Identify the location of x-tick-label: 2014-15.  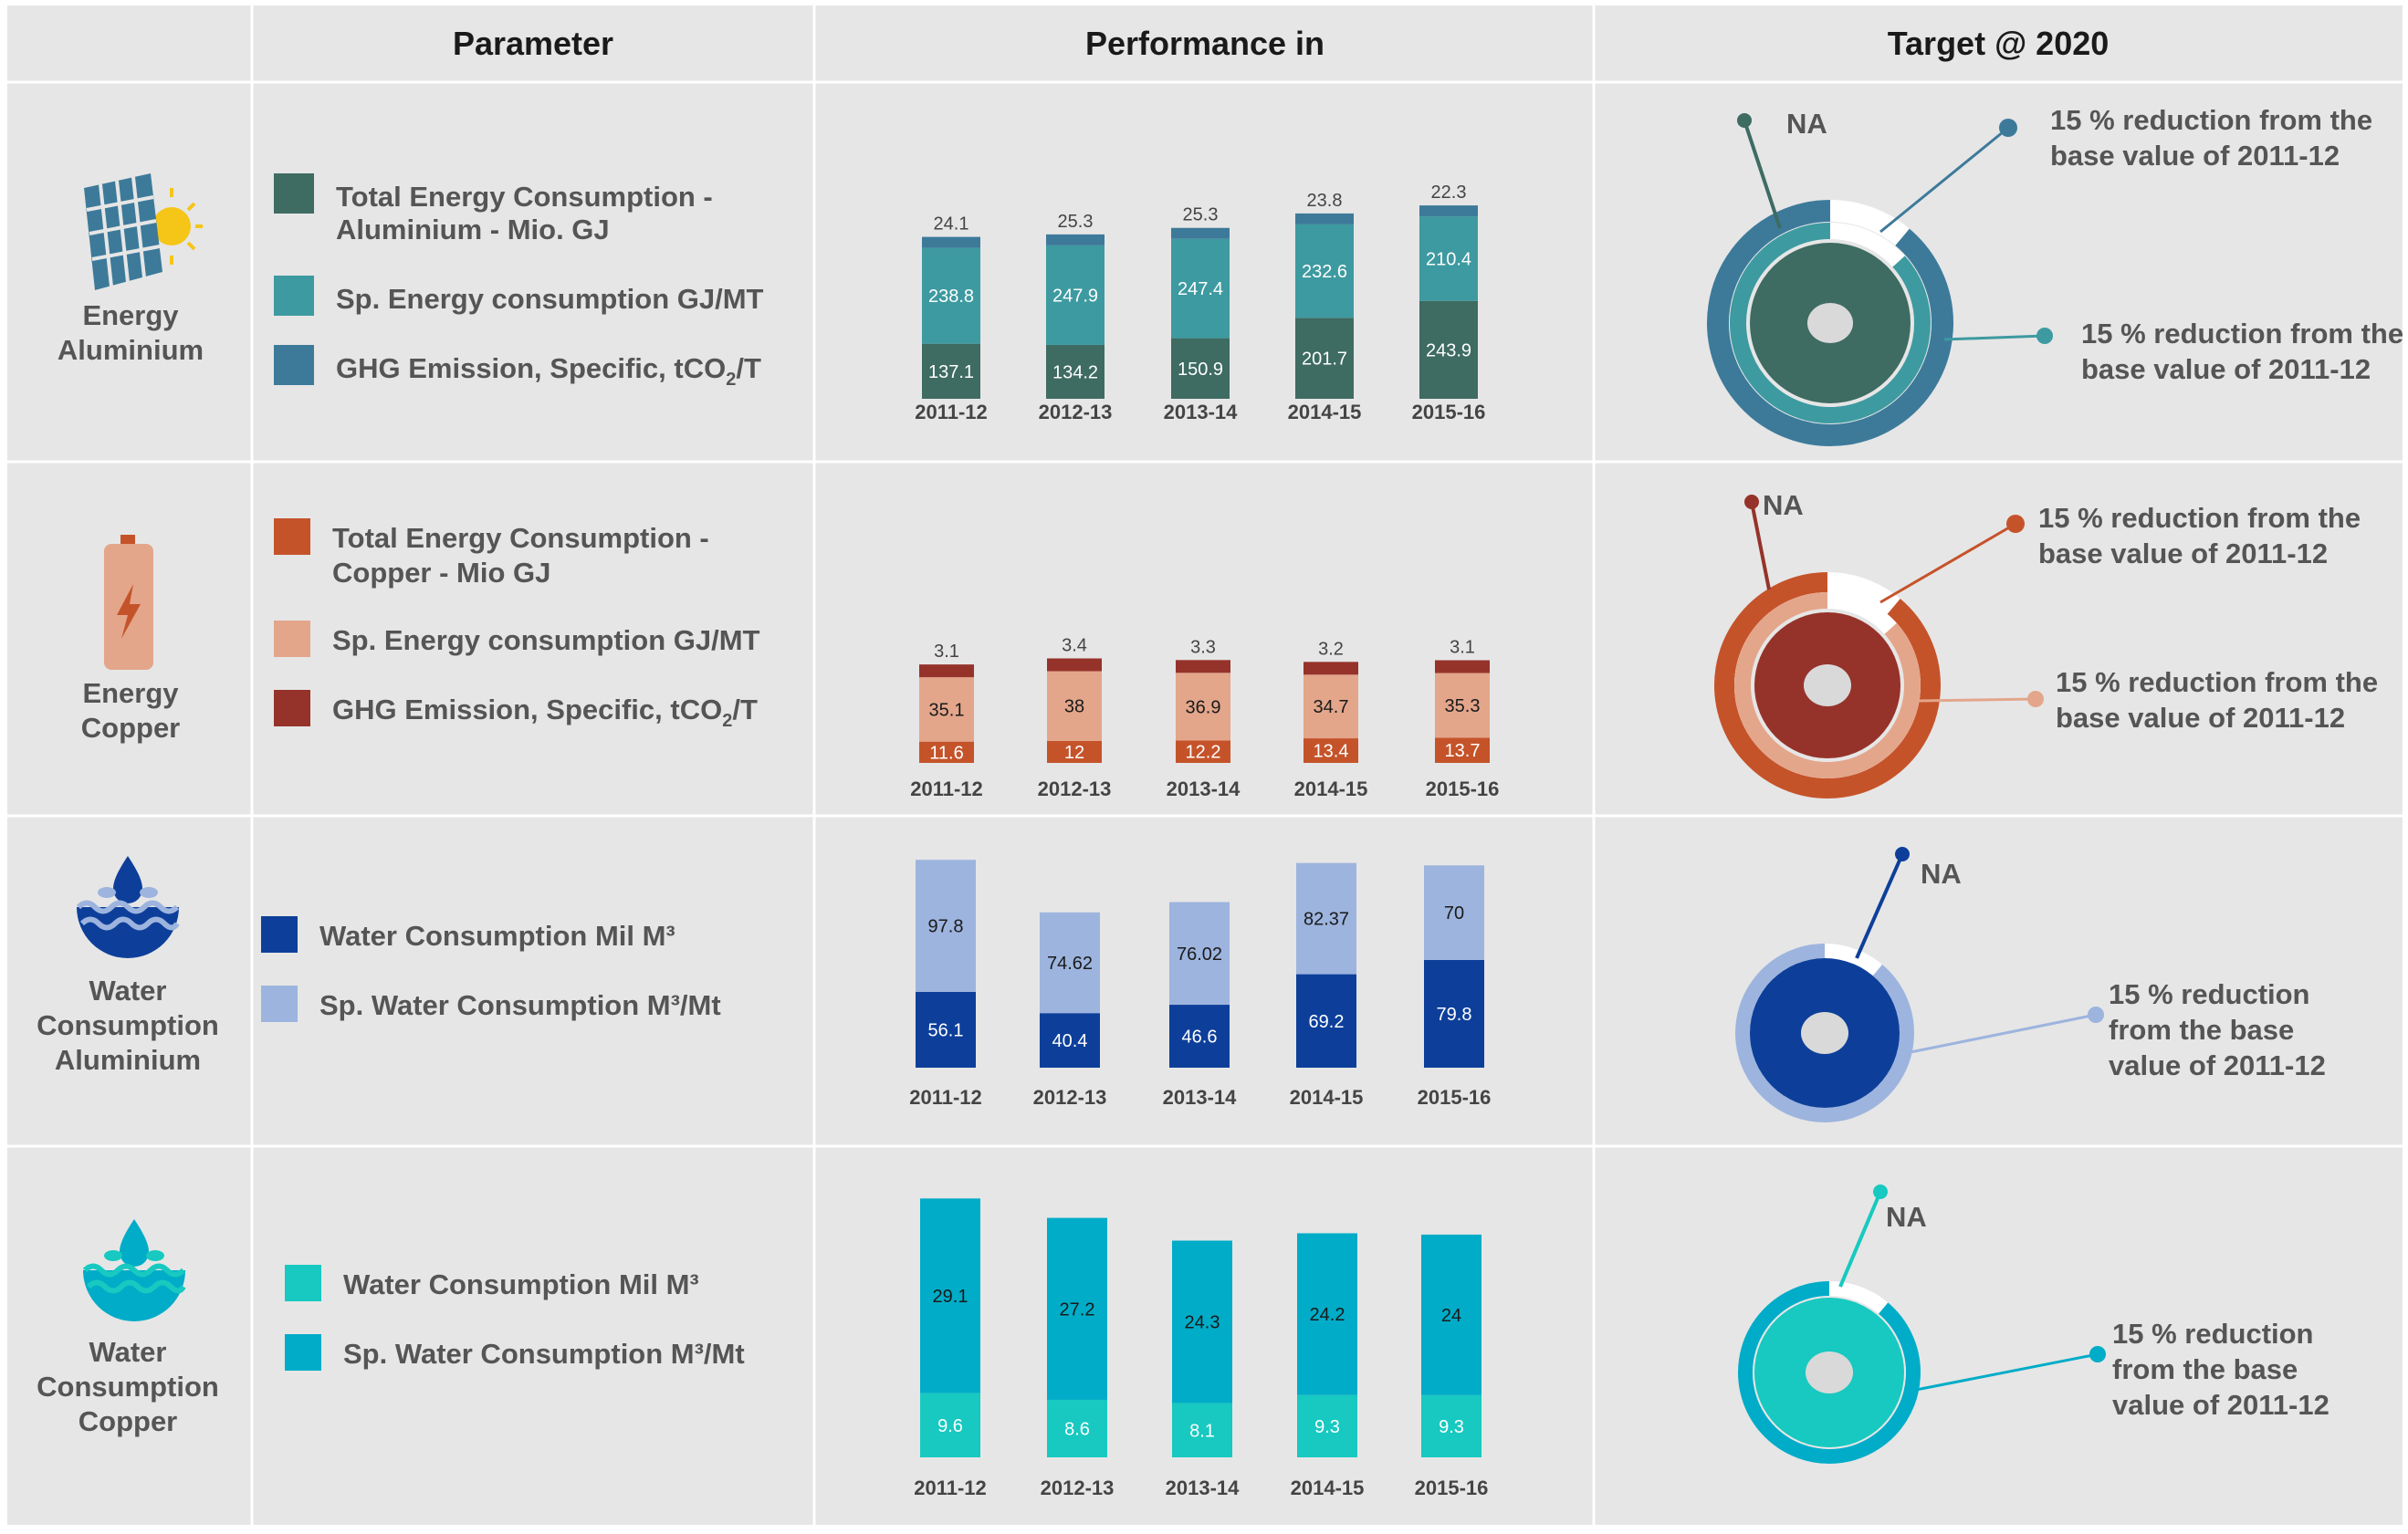
(1325, 412).